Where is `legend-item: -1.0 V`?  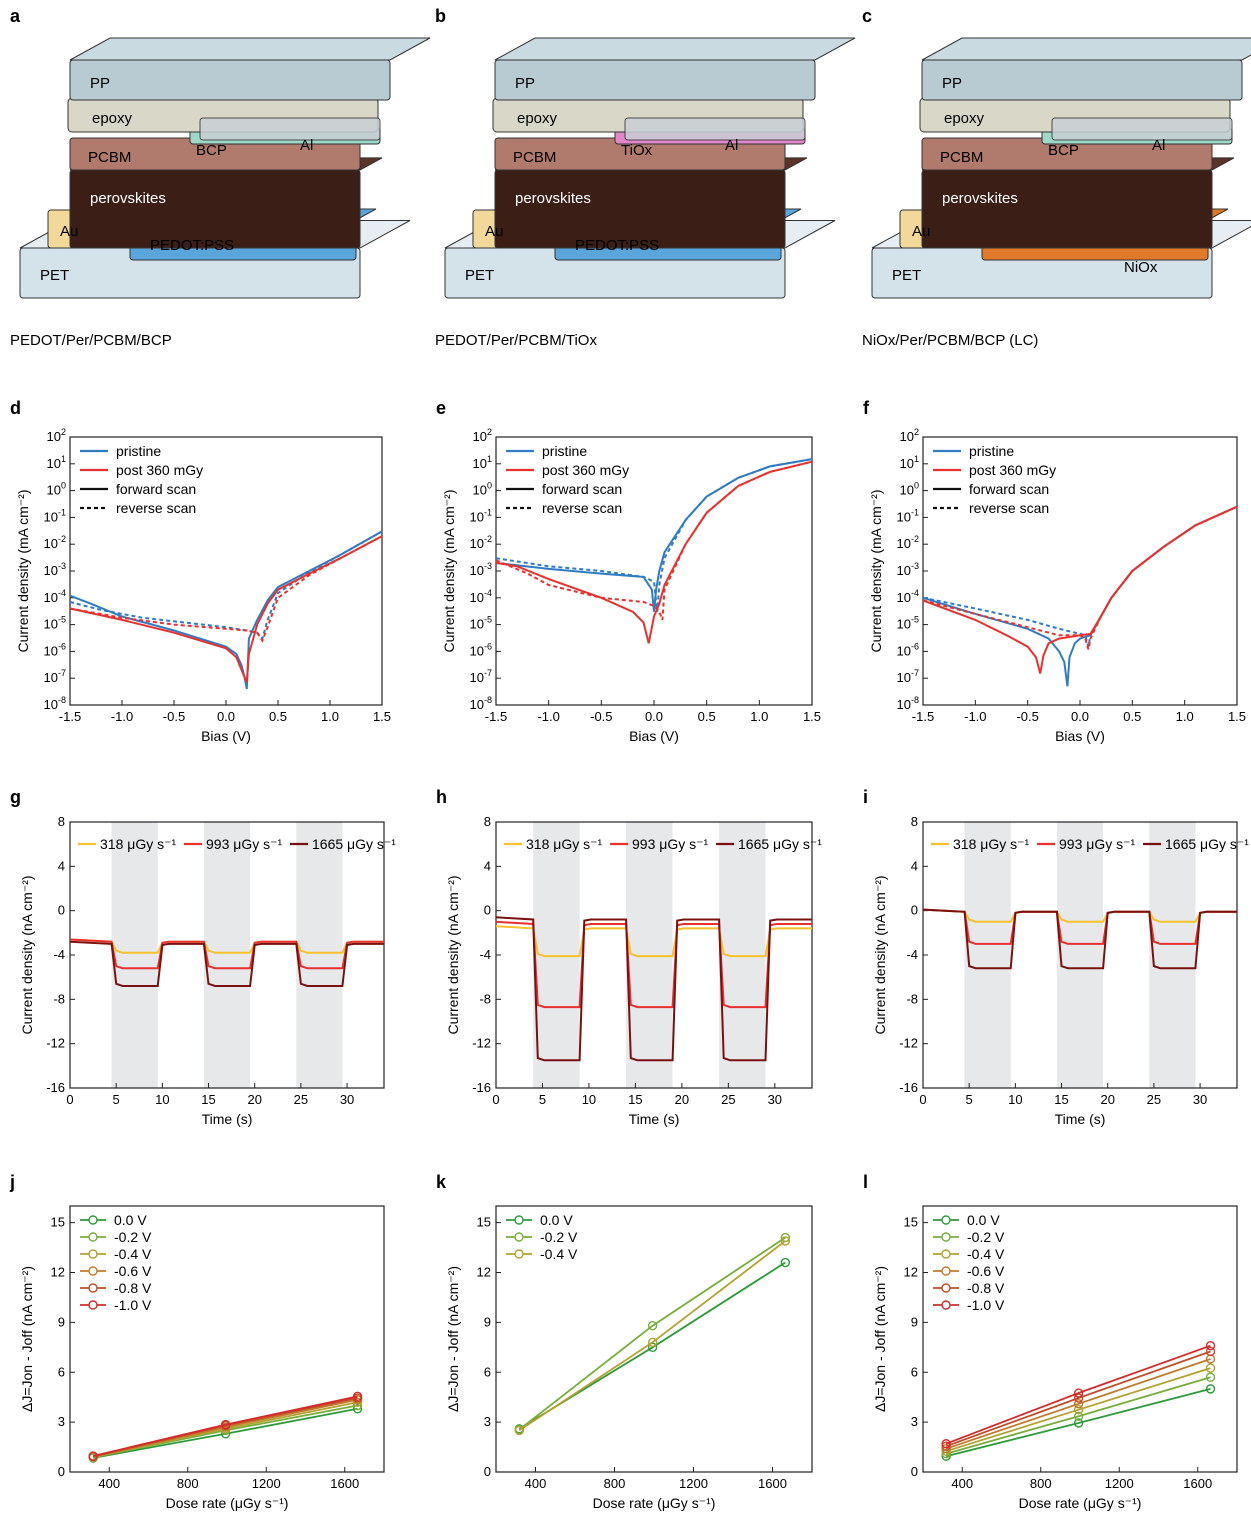
legend-item: -1.0 V is located at coordinates (986, 1305).